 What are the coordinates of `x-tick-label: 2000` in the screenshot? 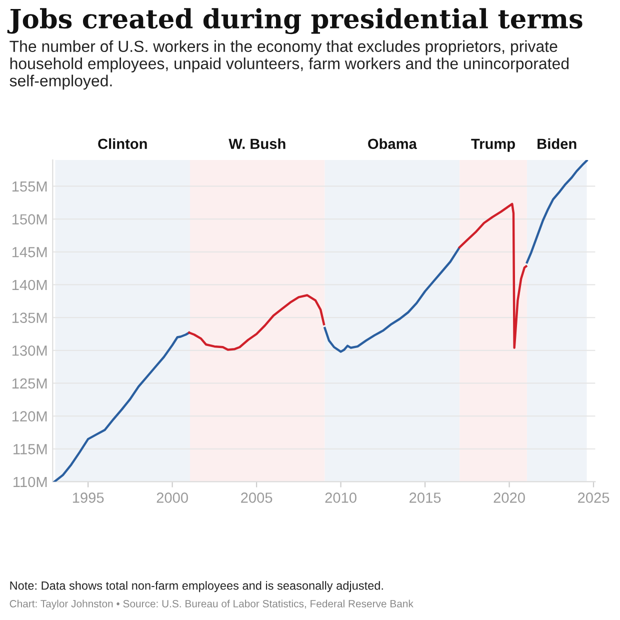 It's located at (172, 497).